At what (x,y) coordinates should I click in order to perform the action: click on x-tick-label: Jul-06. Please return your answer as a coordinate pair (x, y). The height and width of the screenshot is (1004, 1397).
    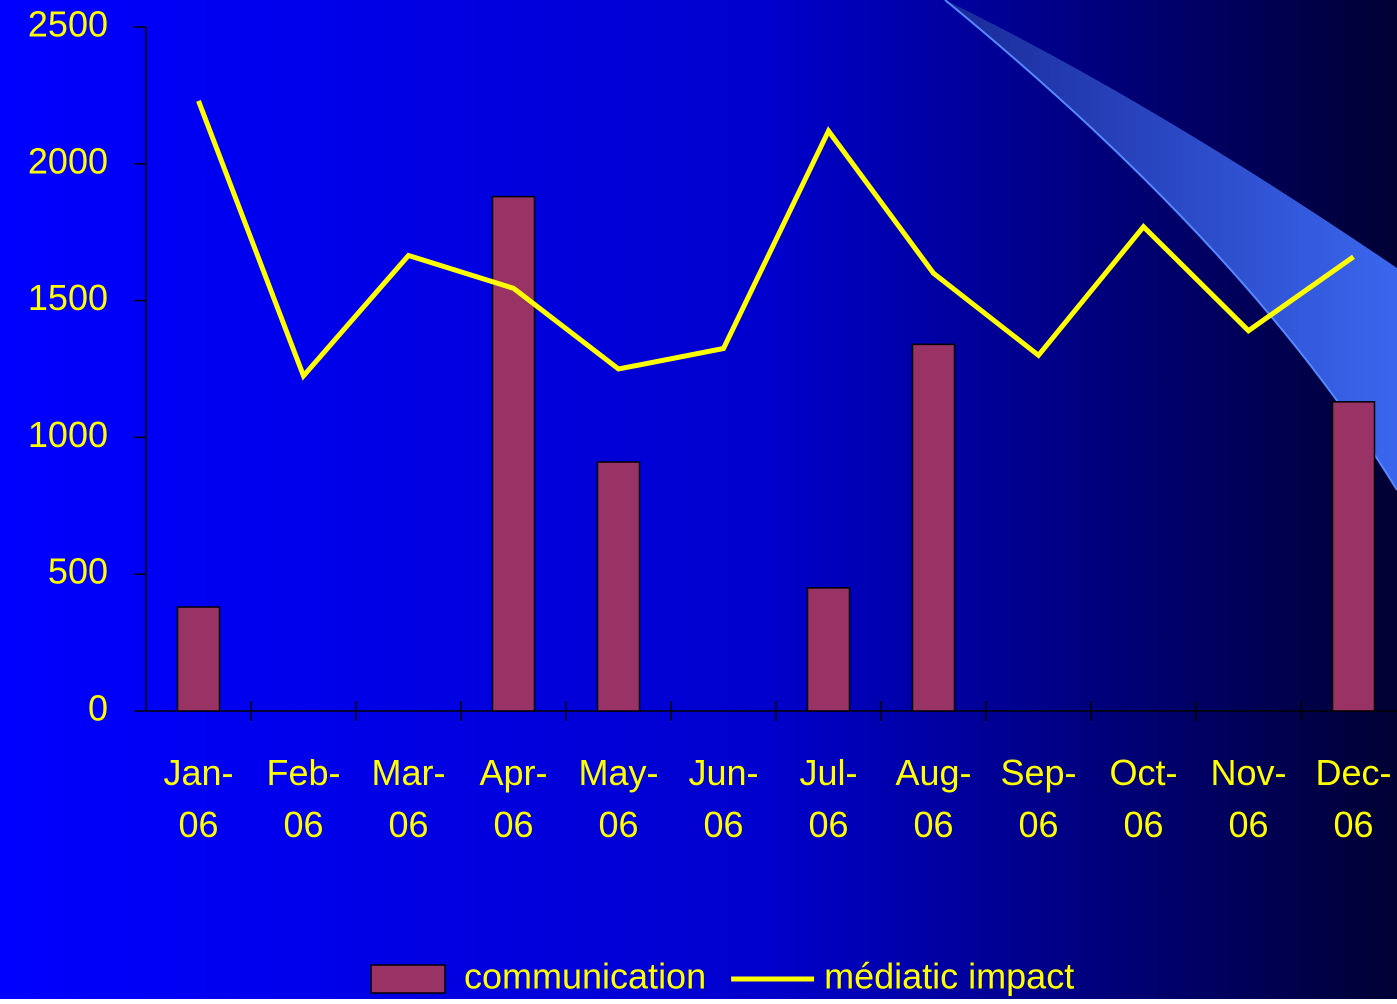
    Looking at the image, I should click on (828, 798).